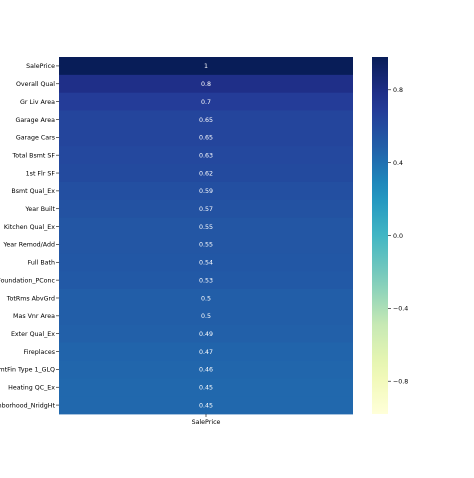  What do you see at coordinates (398, 90) in the screenshot?
I see `colorbar-tick-label: 0.8` at bounding box center [398, 90].